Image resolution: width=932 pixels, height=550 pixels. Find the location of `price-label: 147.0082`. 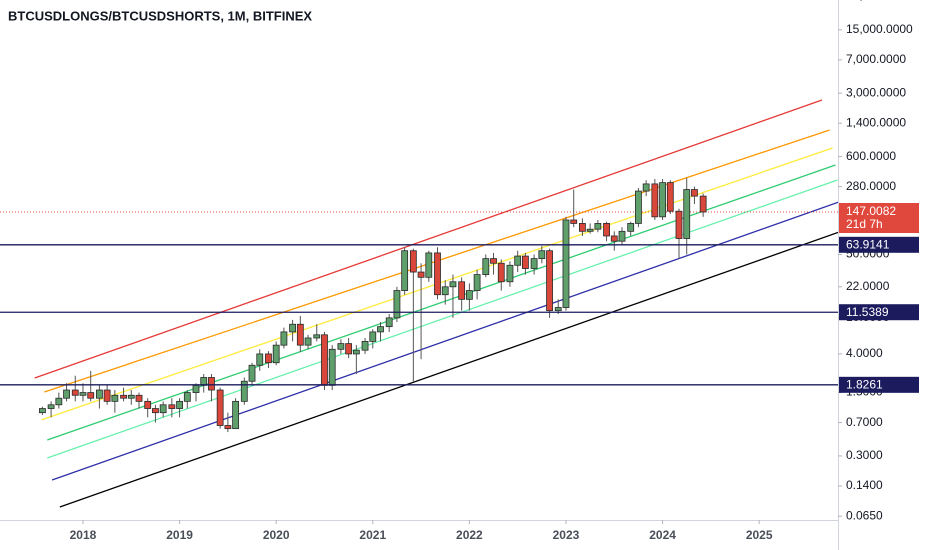

price-label: 147.0082 is located at coordinates (871, 211).